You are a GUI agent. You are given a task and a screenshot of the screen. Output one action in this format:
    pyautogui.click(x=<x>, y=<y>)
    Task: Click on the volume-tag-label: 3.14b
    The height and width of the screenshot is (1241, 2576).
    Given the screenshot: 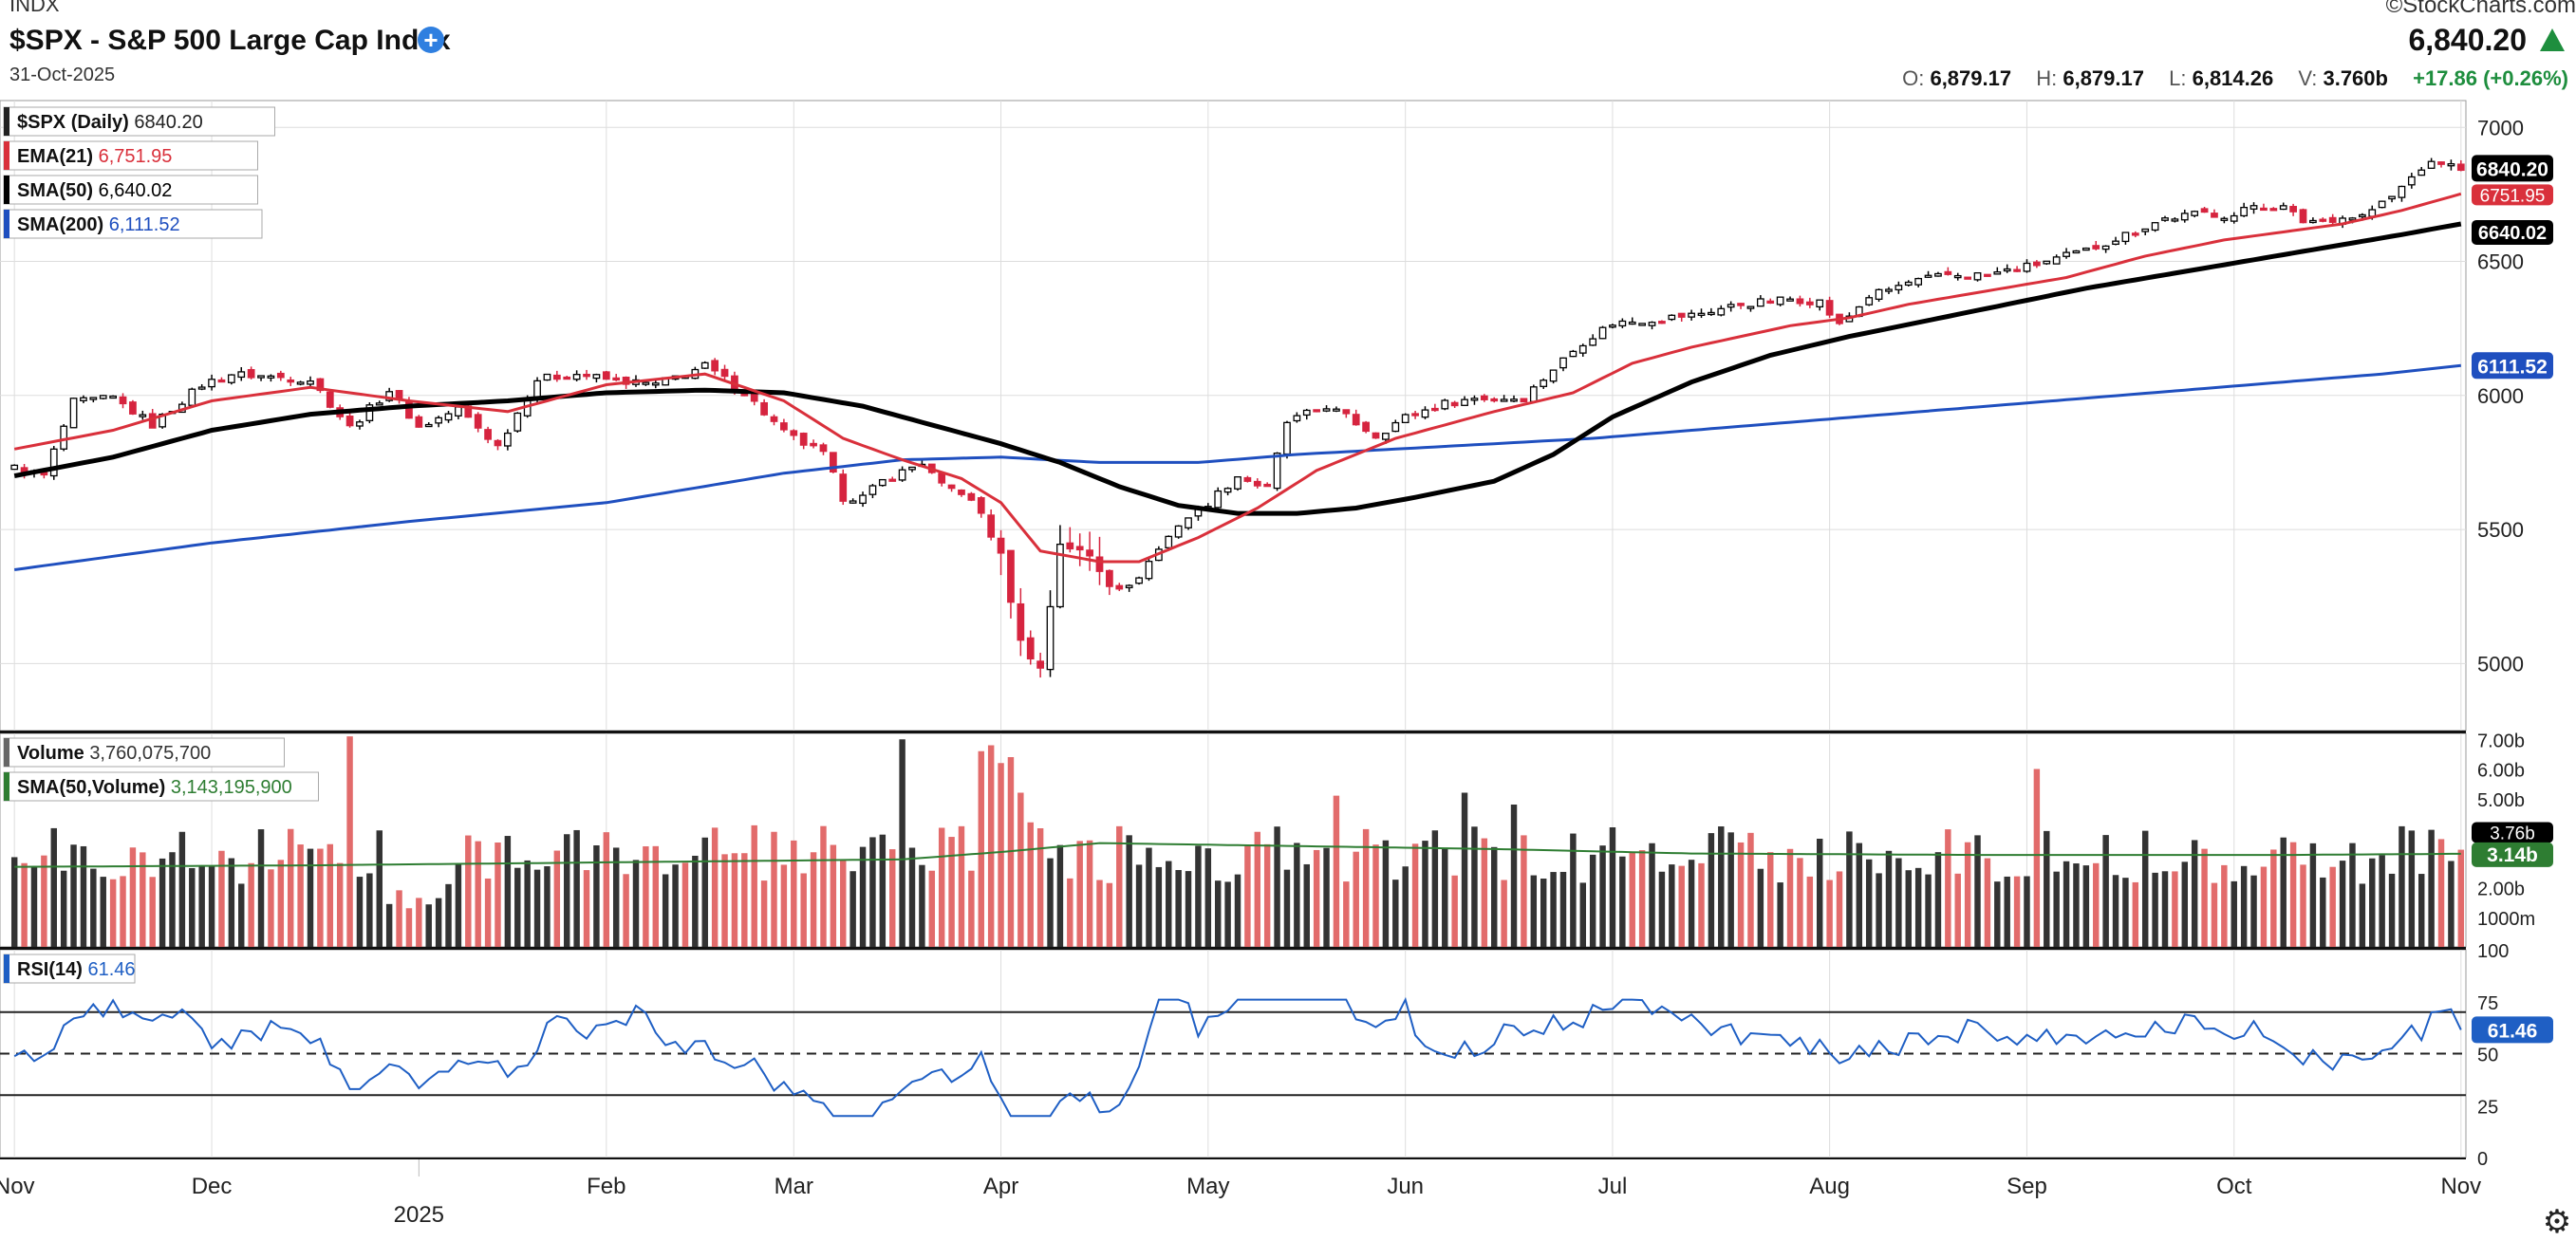 What is the action you would take?
    pyautogui.click(x=2512, y=855)
    